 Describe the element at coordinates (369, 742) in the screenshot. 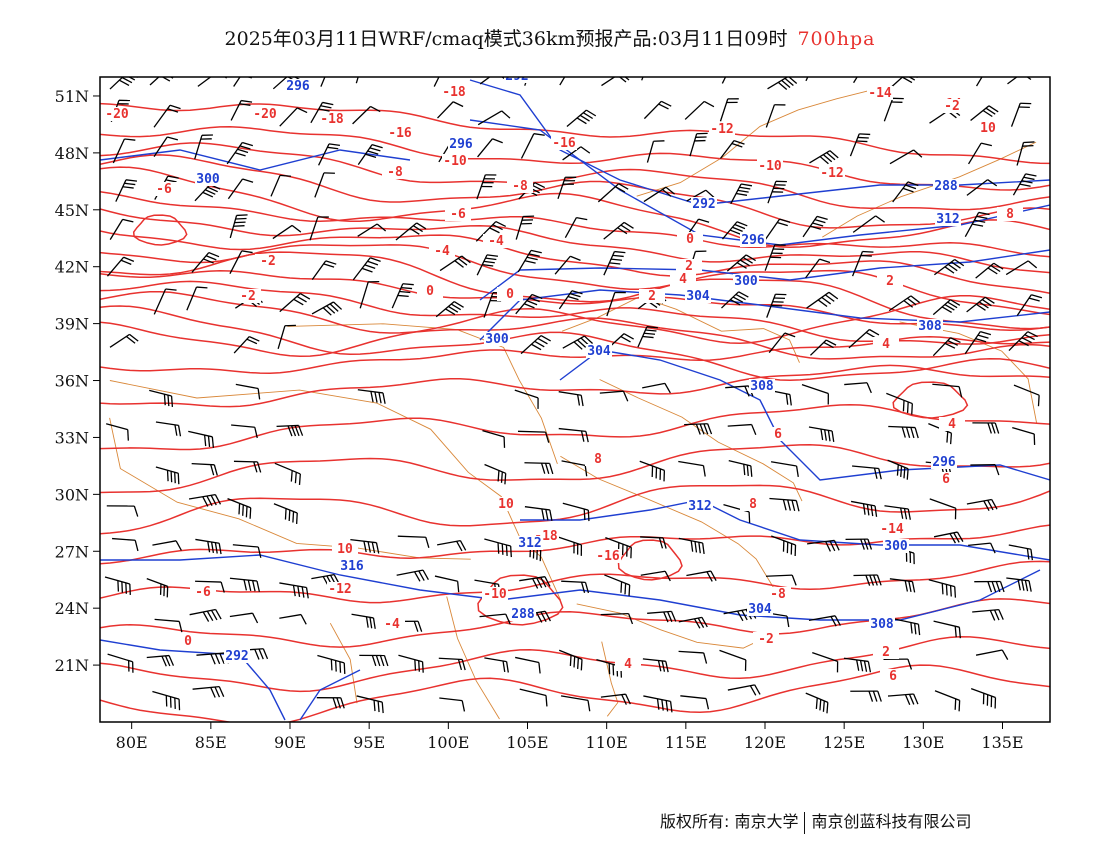

I see `lon-tick-label: 95E` at that location.